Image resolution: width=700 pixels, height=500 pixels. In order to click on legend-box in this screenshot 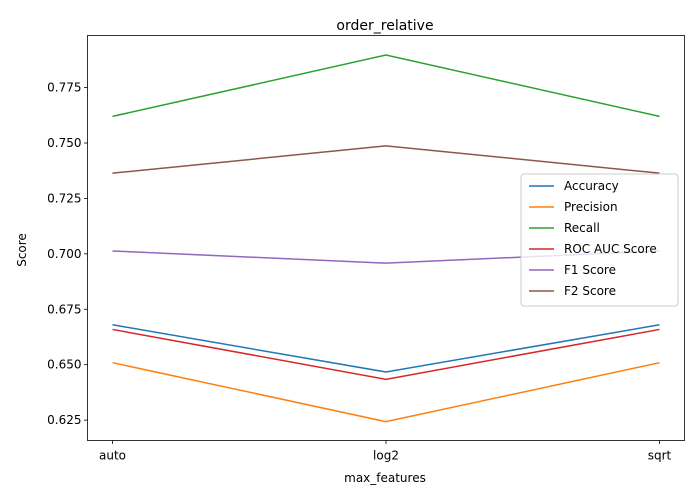, I will do `click(599, 240)`.